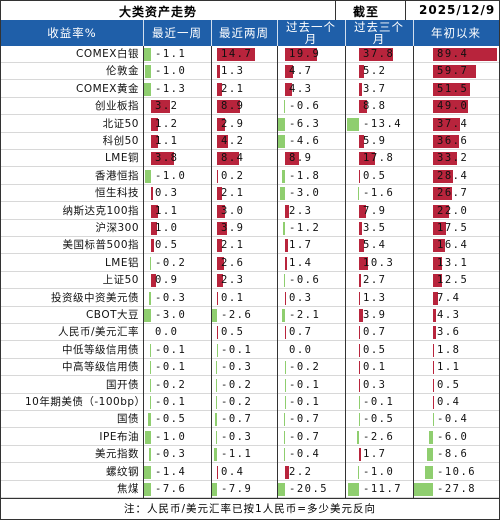 The image size is (500, 520). What do you see at coordinates (177, 33) in the screenshot?
I see `header-week: 最近一周` at bounding box center [177, 33].